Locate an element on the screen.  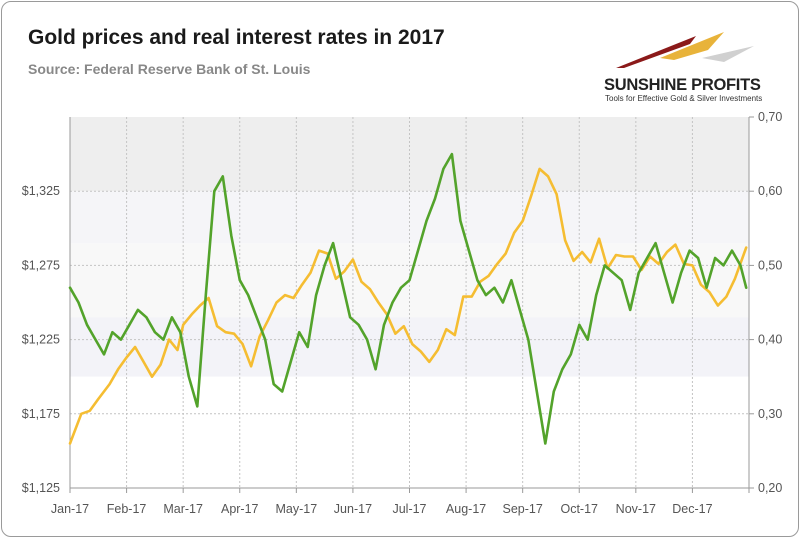
right-axis-tick-label: 0,70 is located at coordinates (770, 117).